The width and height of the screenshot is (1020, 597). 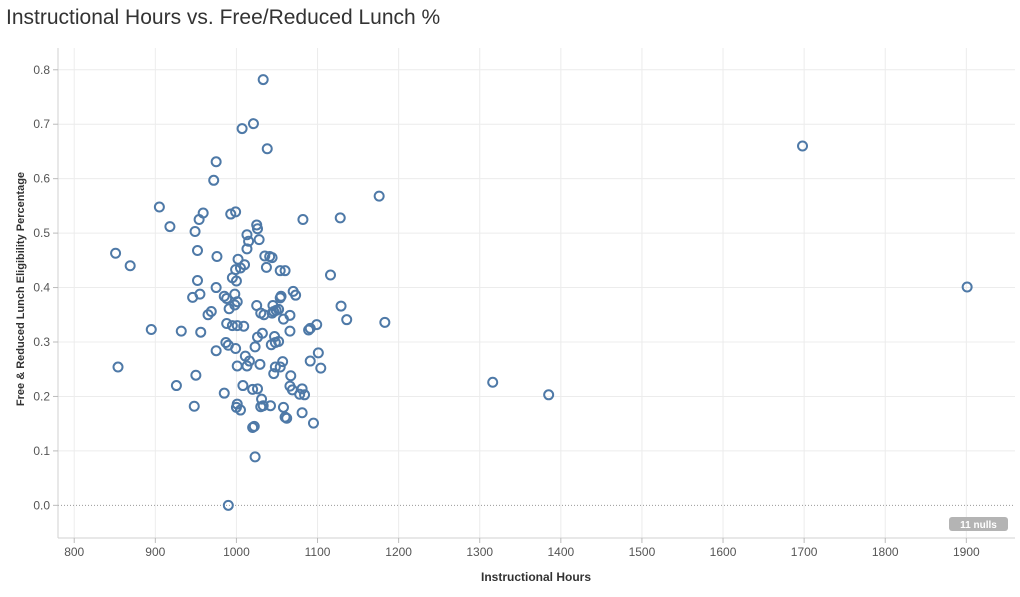 I want to click on nulls-badge-label: 11 nulls, so click(x=978, y=525).